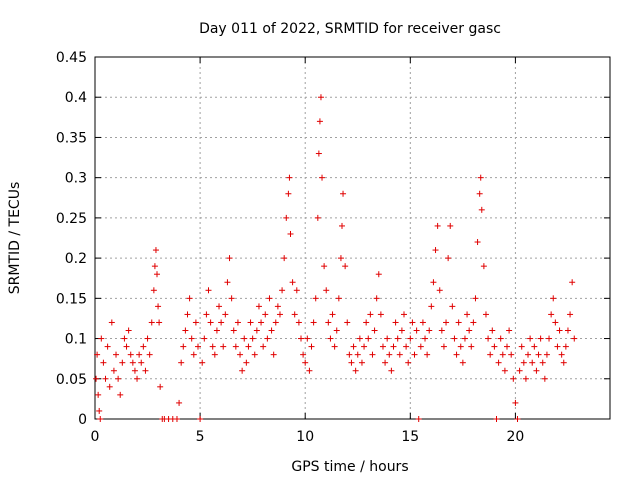 The image size is (640, 480). I want to click on x-tick-label: 5, so click(200, 437).